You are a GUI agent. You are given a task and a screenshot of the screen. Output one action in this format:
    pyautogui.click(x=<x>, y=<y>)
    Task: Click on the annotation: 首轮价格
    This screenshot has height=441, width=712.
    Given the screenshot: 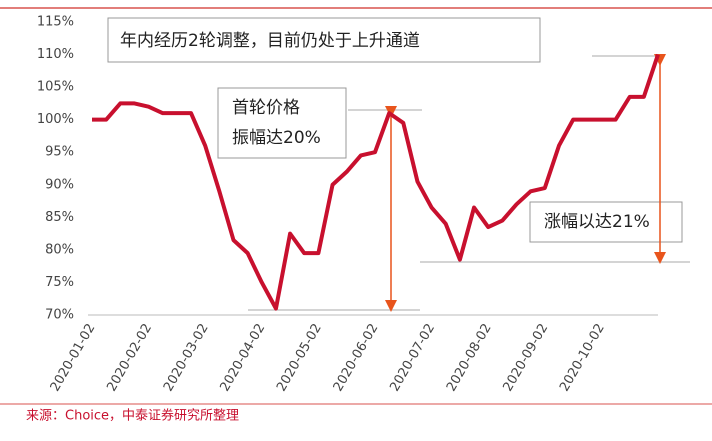 What is the action you would take?
    pyautogui.click(x=266, y=108)
    